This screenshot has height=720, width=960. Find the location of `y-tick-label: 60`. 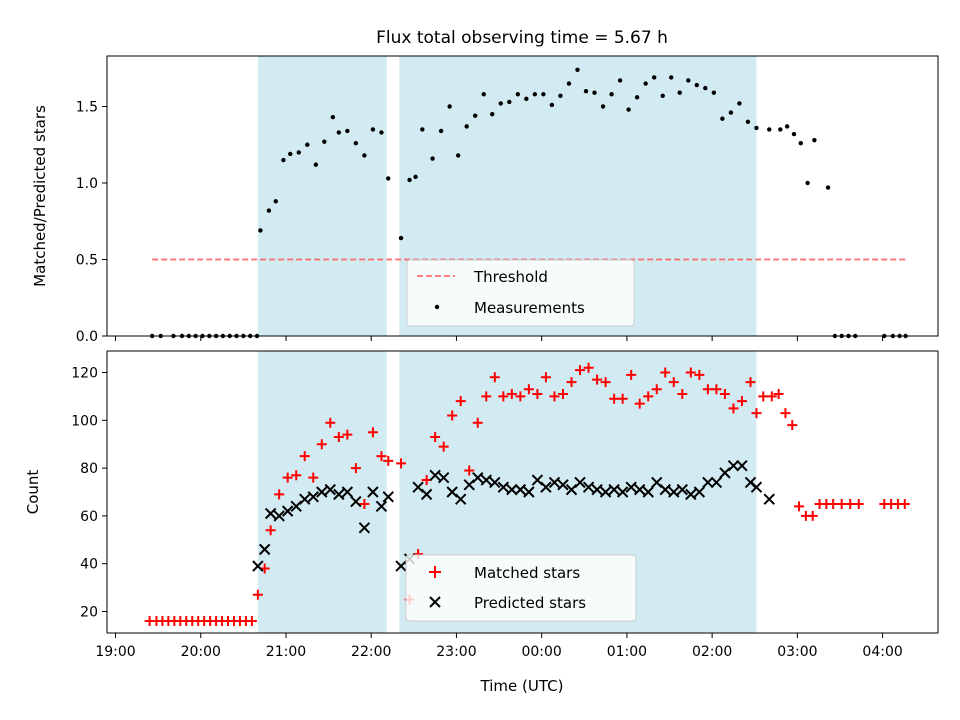

y-tick-label: 60 is located at coordinates (89, 517).